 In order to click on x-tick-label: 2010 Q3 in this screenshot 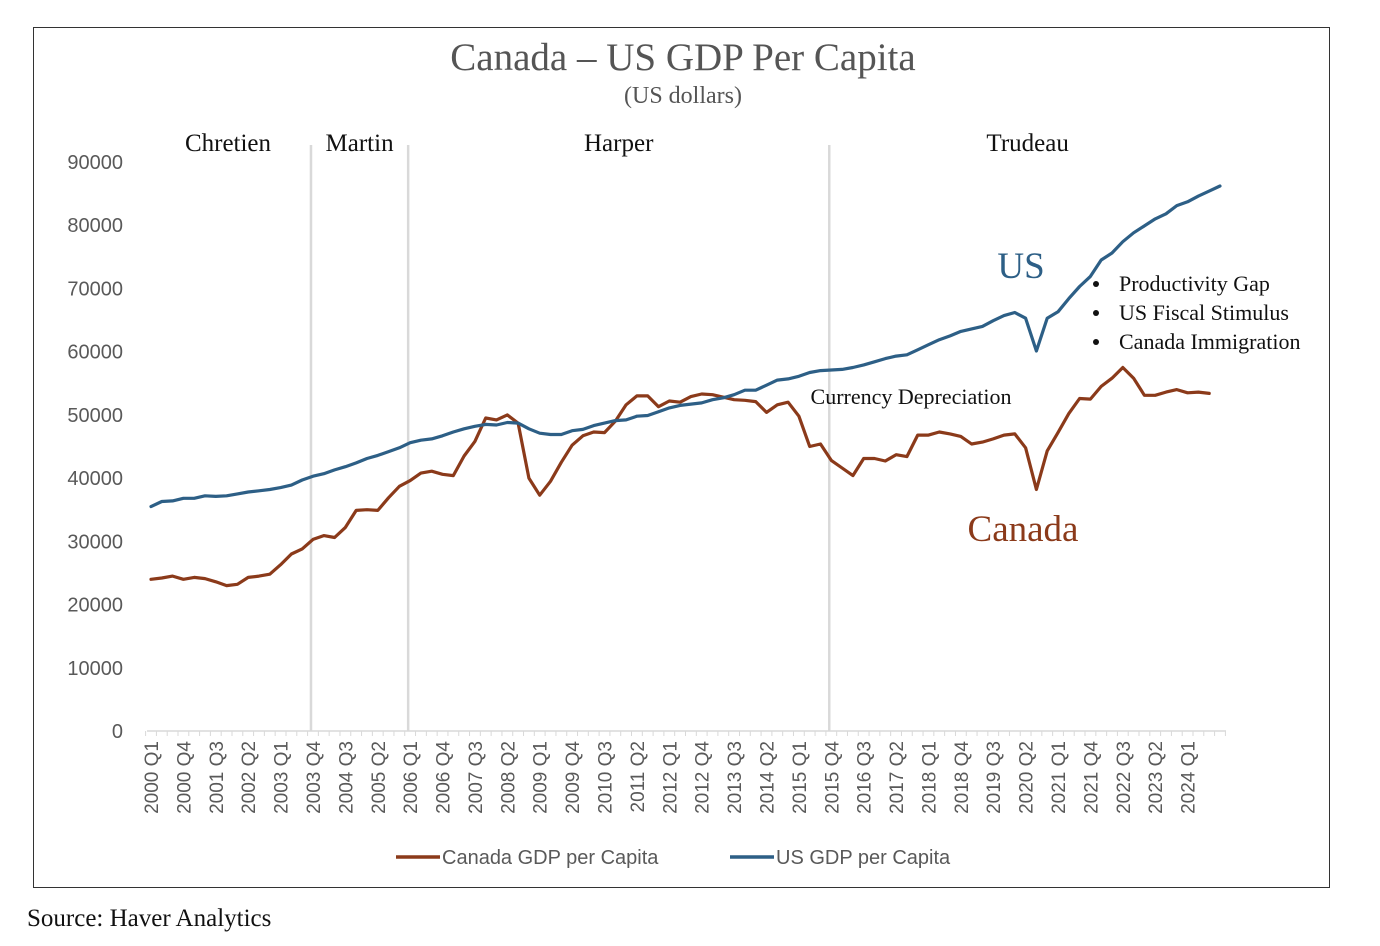, I will do `click(606, 777)`.